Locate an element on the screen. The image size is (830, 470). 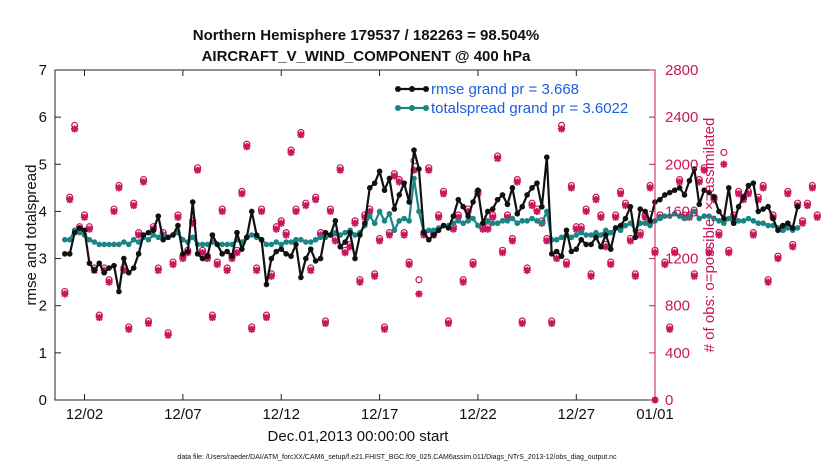
y-left-tick-label: 0 is located at coordinates (43, 400).